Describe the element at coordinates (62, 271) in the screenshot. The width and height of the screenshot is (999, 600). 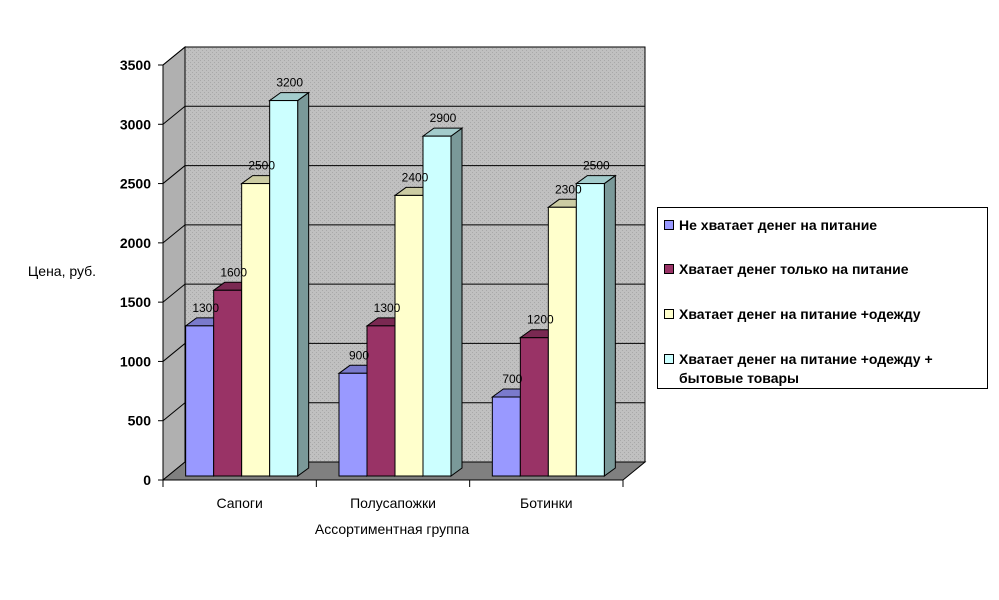
I see `y-axis-label: Цена, руб.` at that location.